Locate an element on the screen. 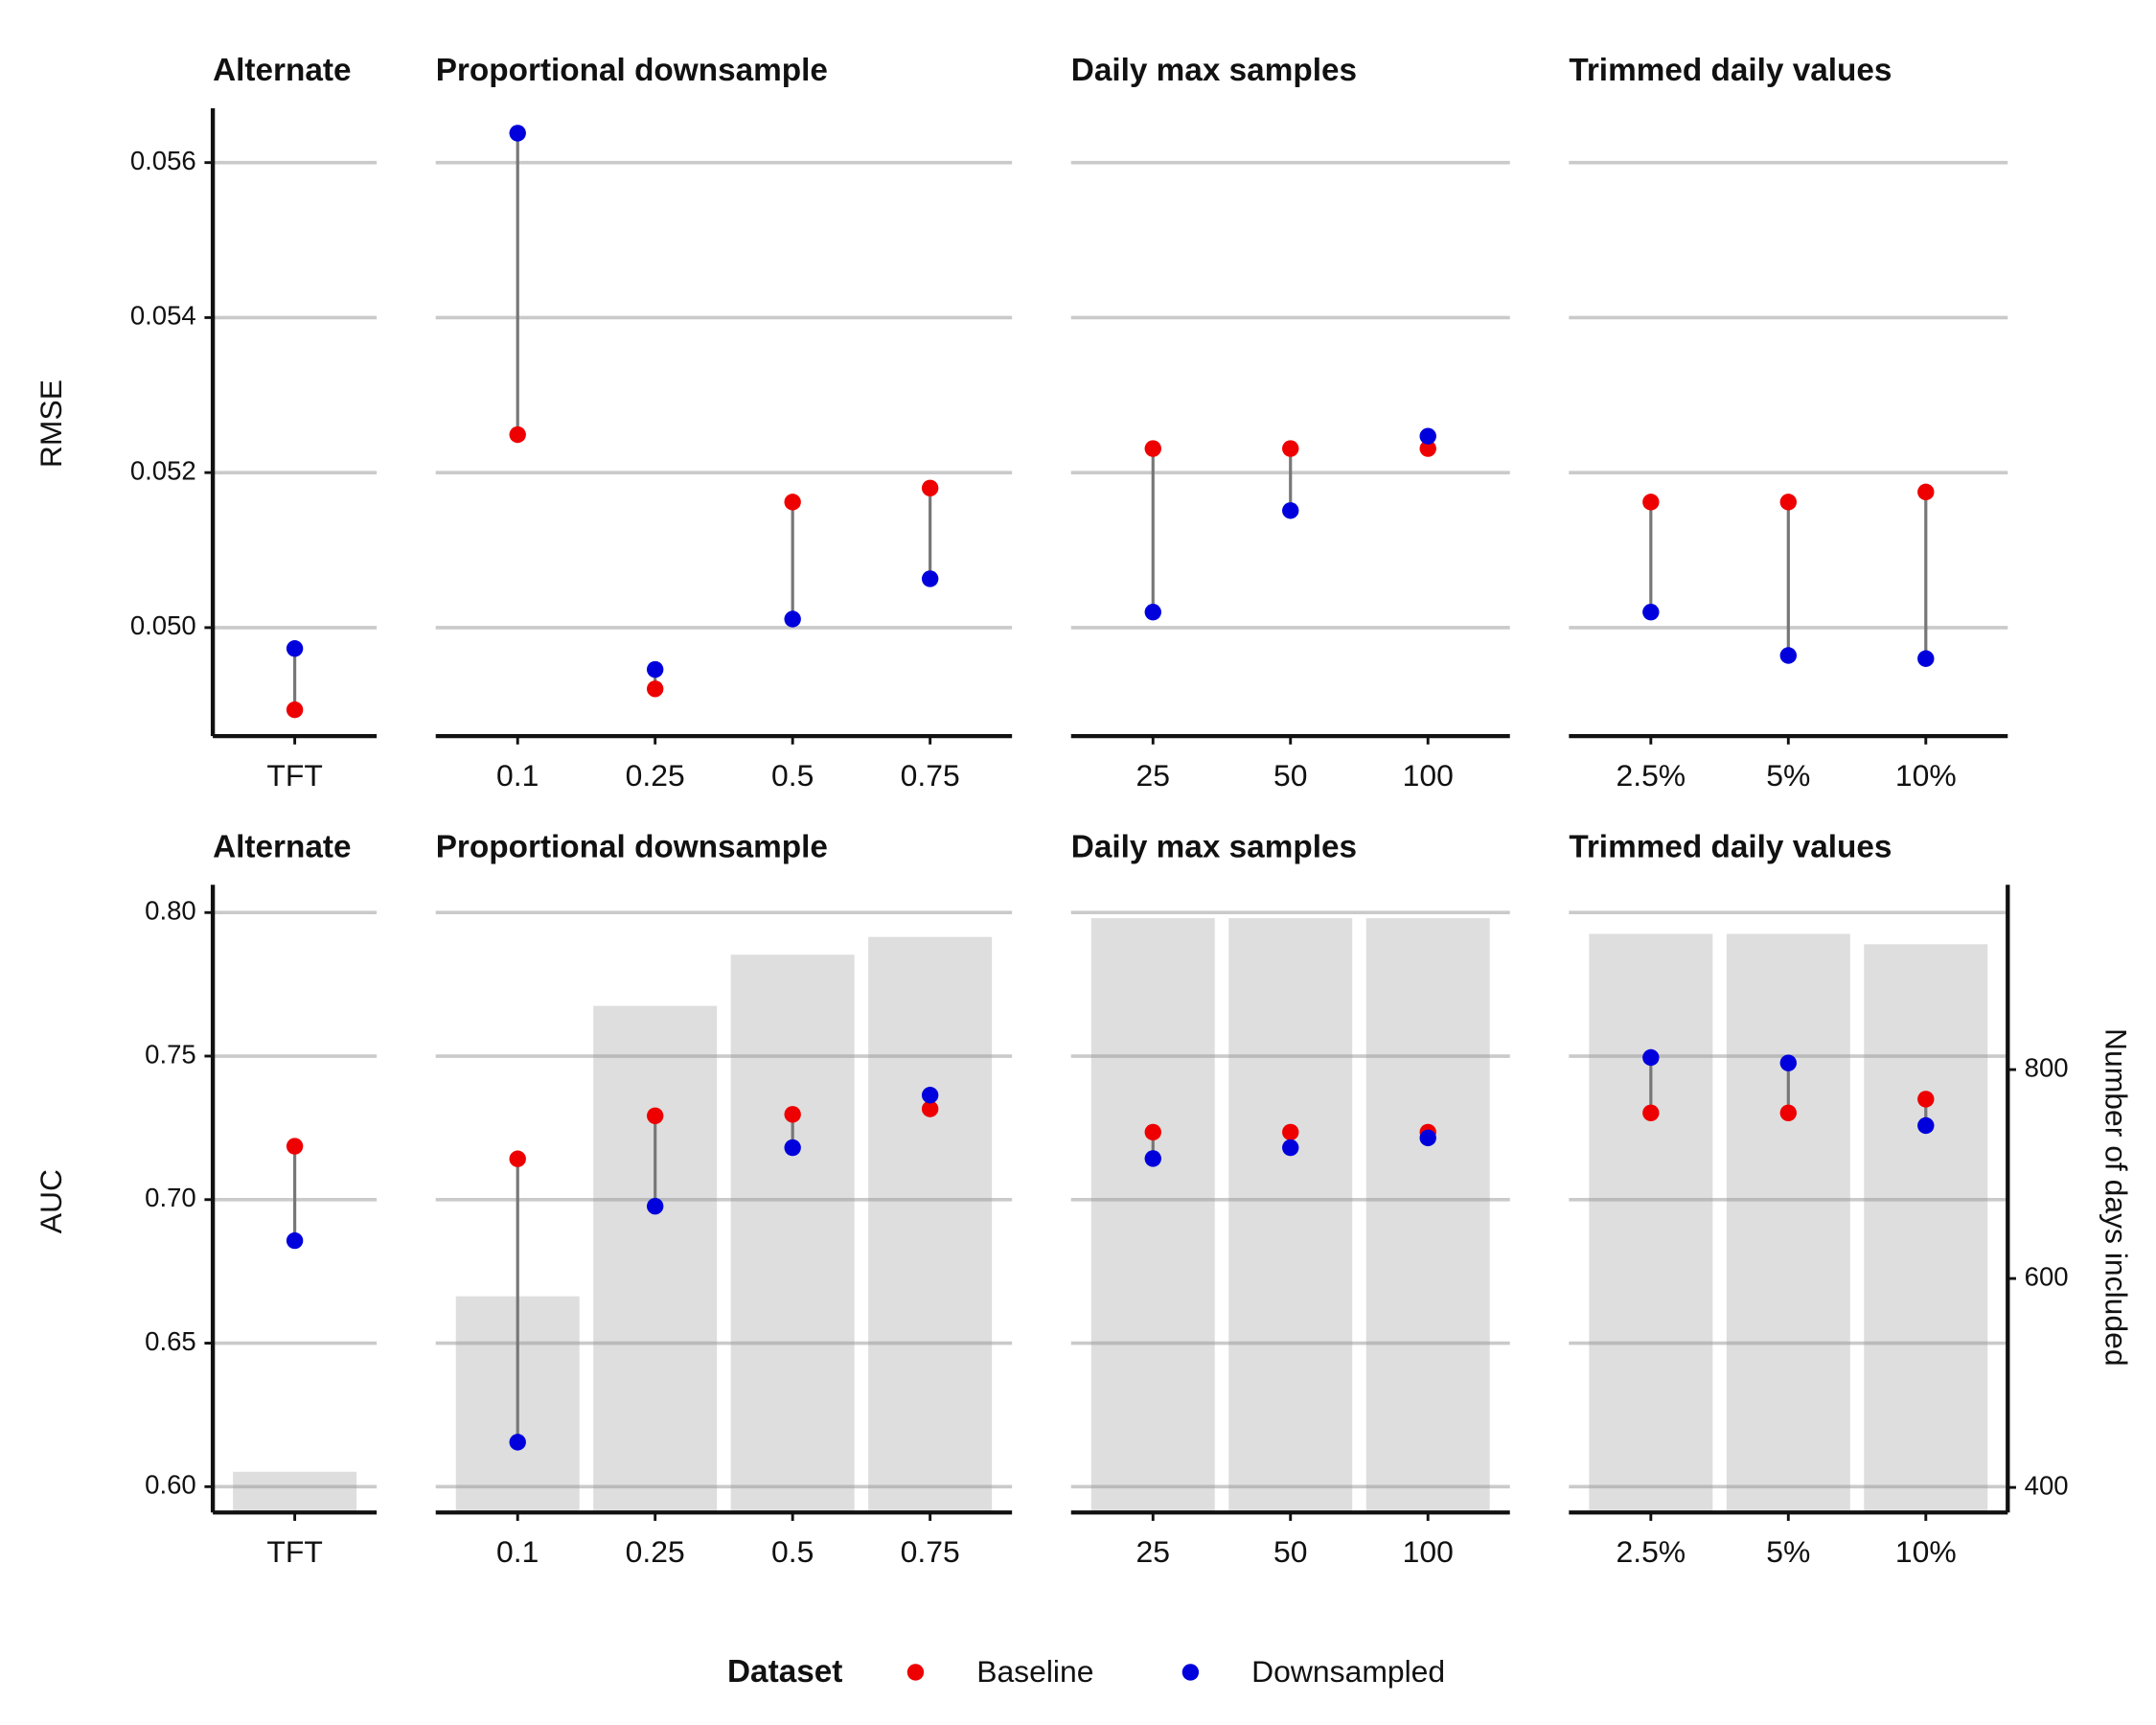  y-tick-label: 0.80 is located at coordinates (170, 911).